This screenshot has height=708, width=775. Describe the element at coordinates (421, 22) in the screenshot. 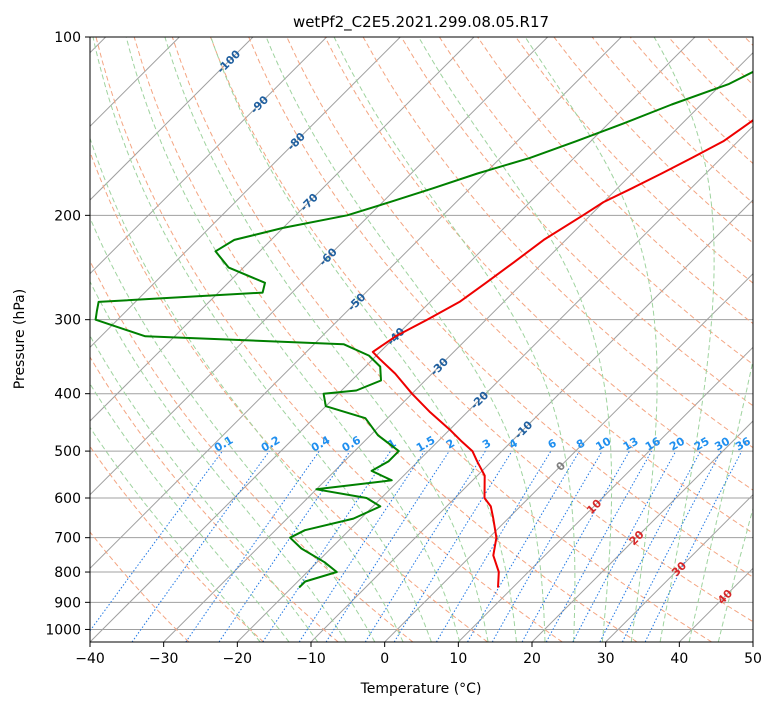

I see `chart-title: wetPf2_C2E5.2021.299.08.05.R17` at that location.